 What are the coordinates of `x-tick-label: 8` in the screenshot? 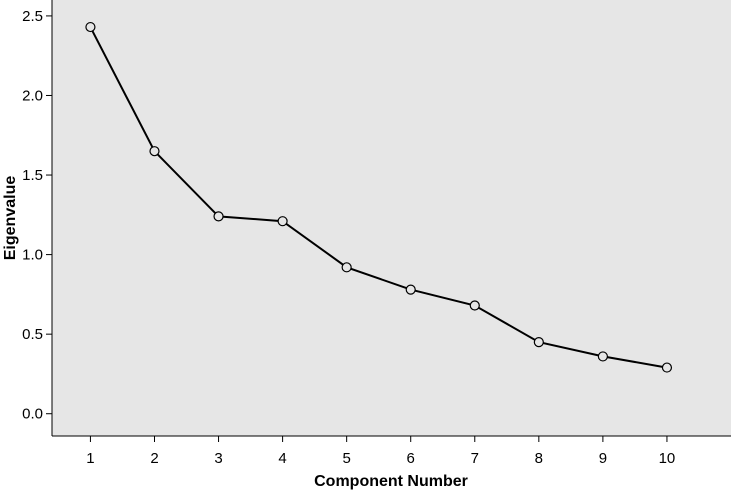 It's located at (539, 458).